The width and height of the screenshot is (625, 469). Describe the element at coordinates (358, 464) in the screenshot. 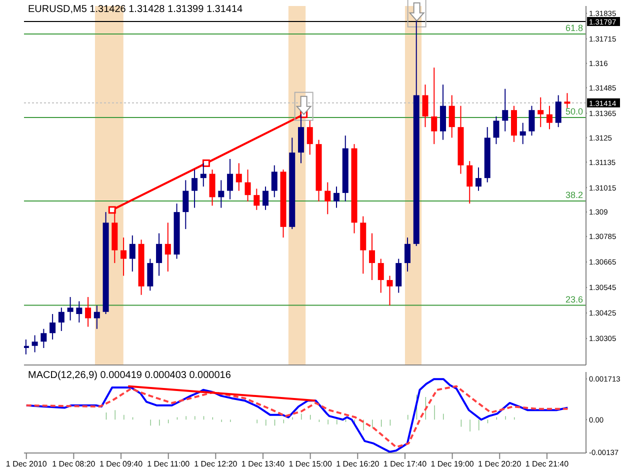

I see `x-tick-label: 1 Dec 16:20` at that location.